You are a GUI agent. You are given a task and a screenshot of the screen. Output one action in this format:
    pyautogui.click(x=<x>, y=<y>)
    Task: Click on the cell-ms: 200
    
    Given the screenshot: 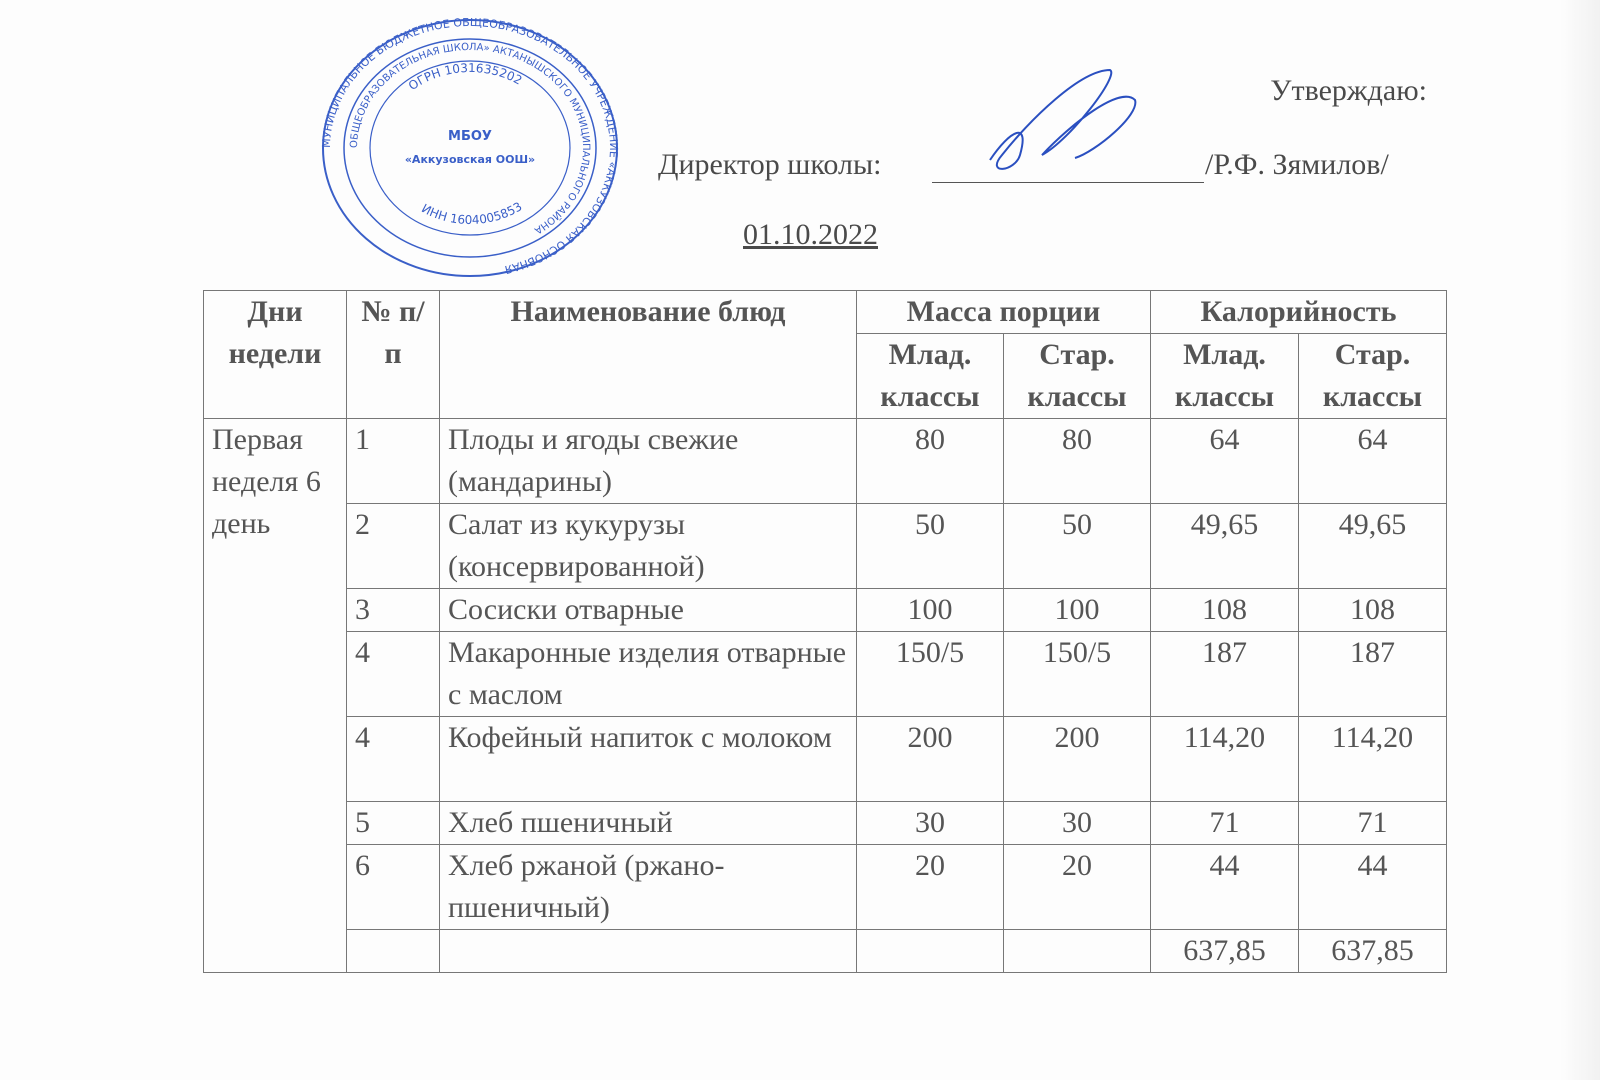 What is the action you would take?
    pyautogui.click(x=1077, y=759)
    